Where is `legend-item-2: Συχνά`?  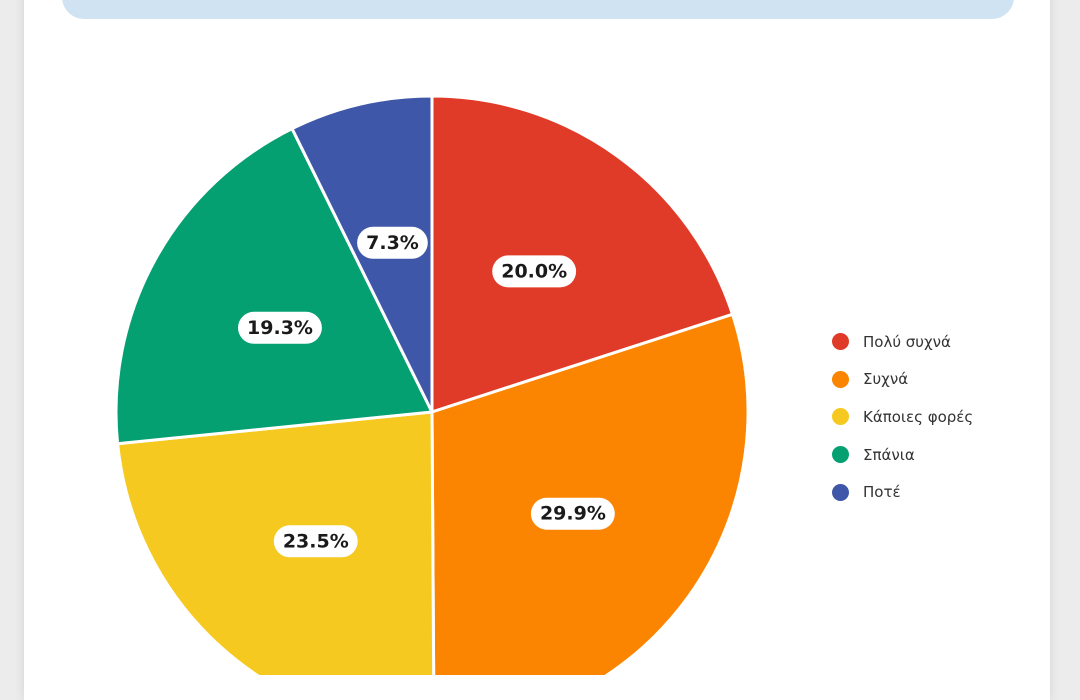
legend-item-2: Συχνά is located at coordinates (902, 380).